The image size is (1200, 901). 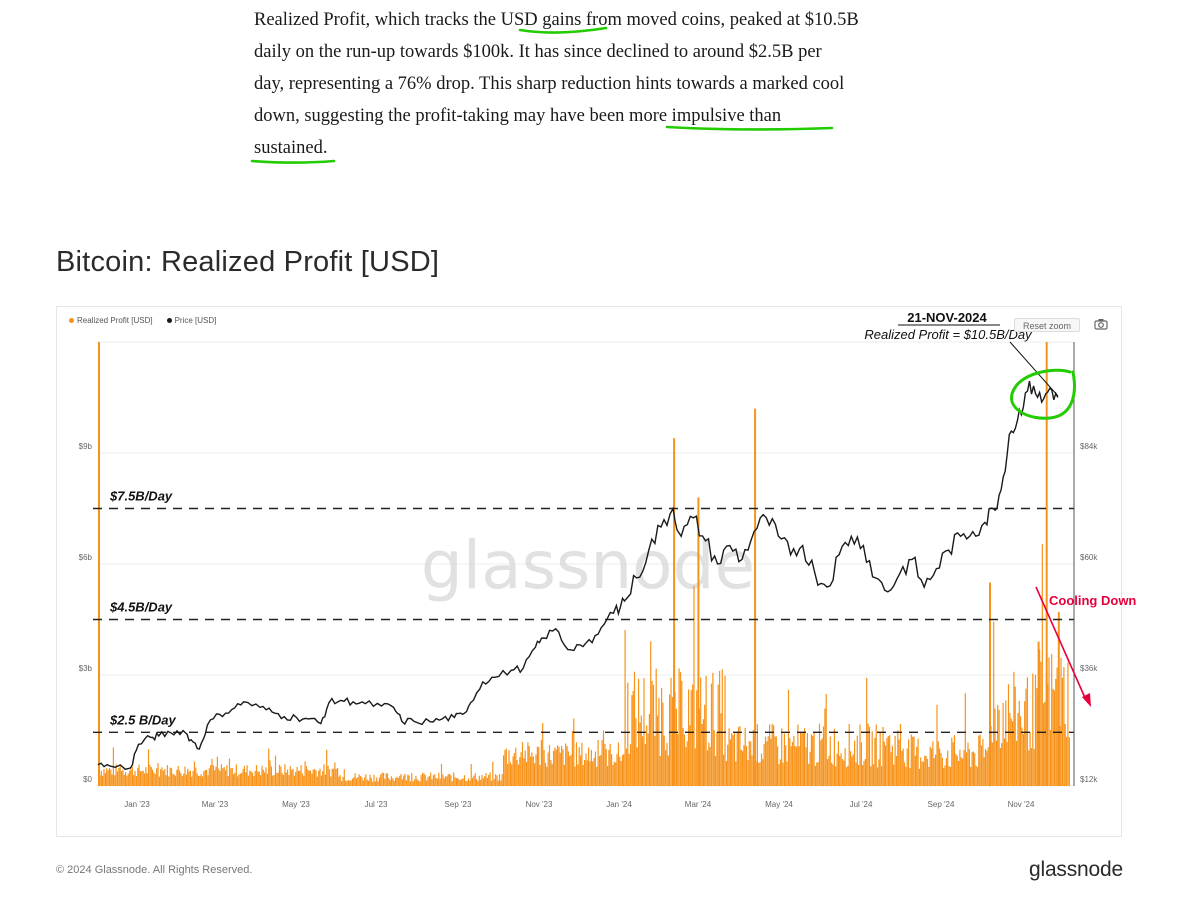 I want to click on legend-item-price: Price [USD], so click(x=191, y=320).